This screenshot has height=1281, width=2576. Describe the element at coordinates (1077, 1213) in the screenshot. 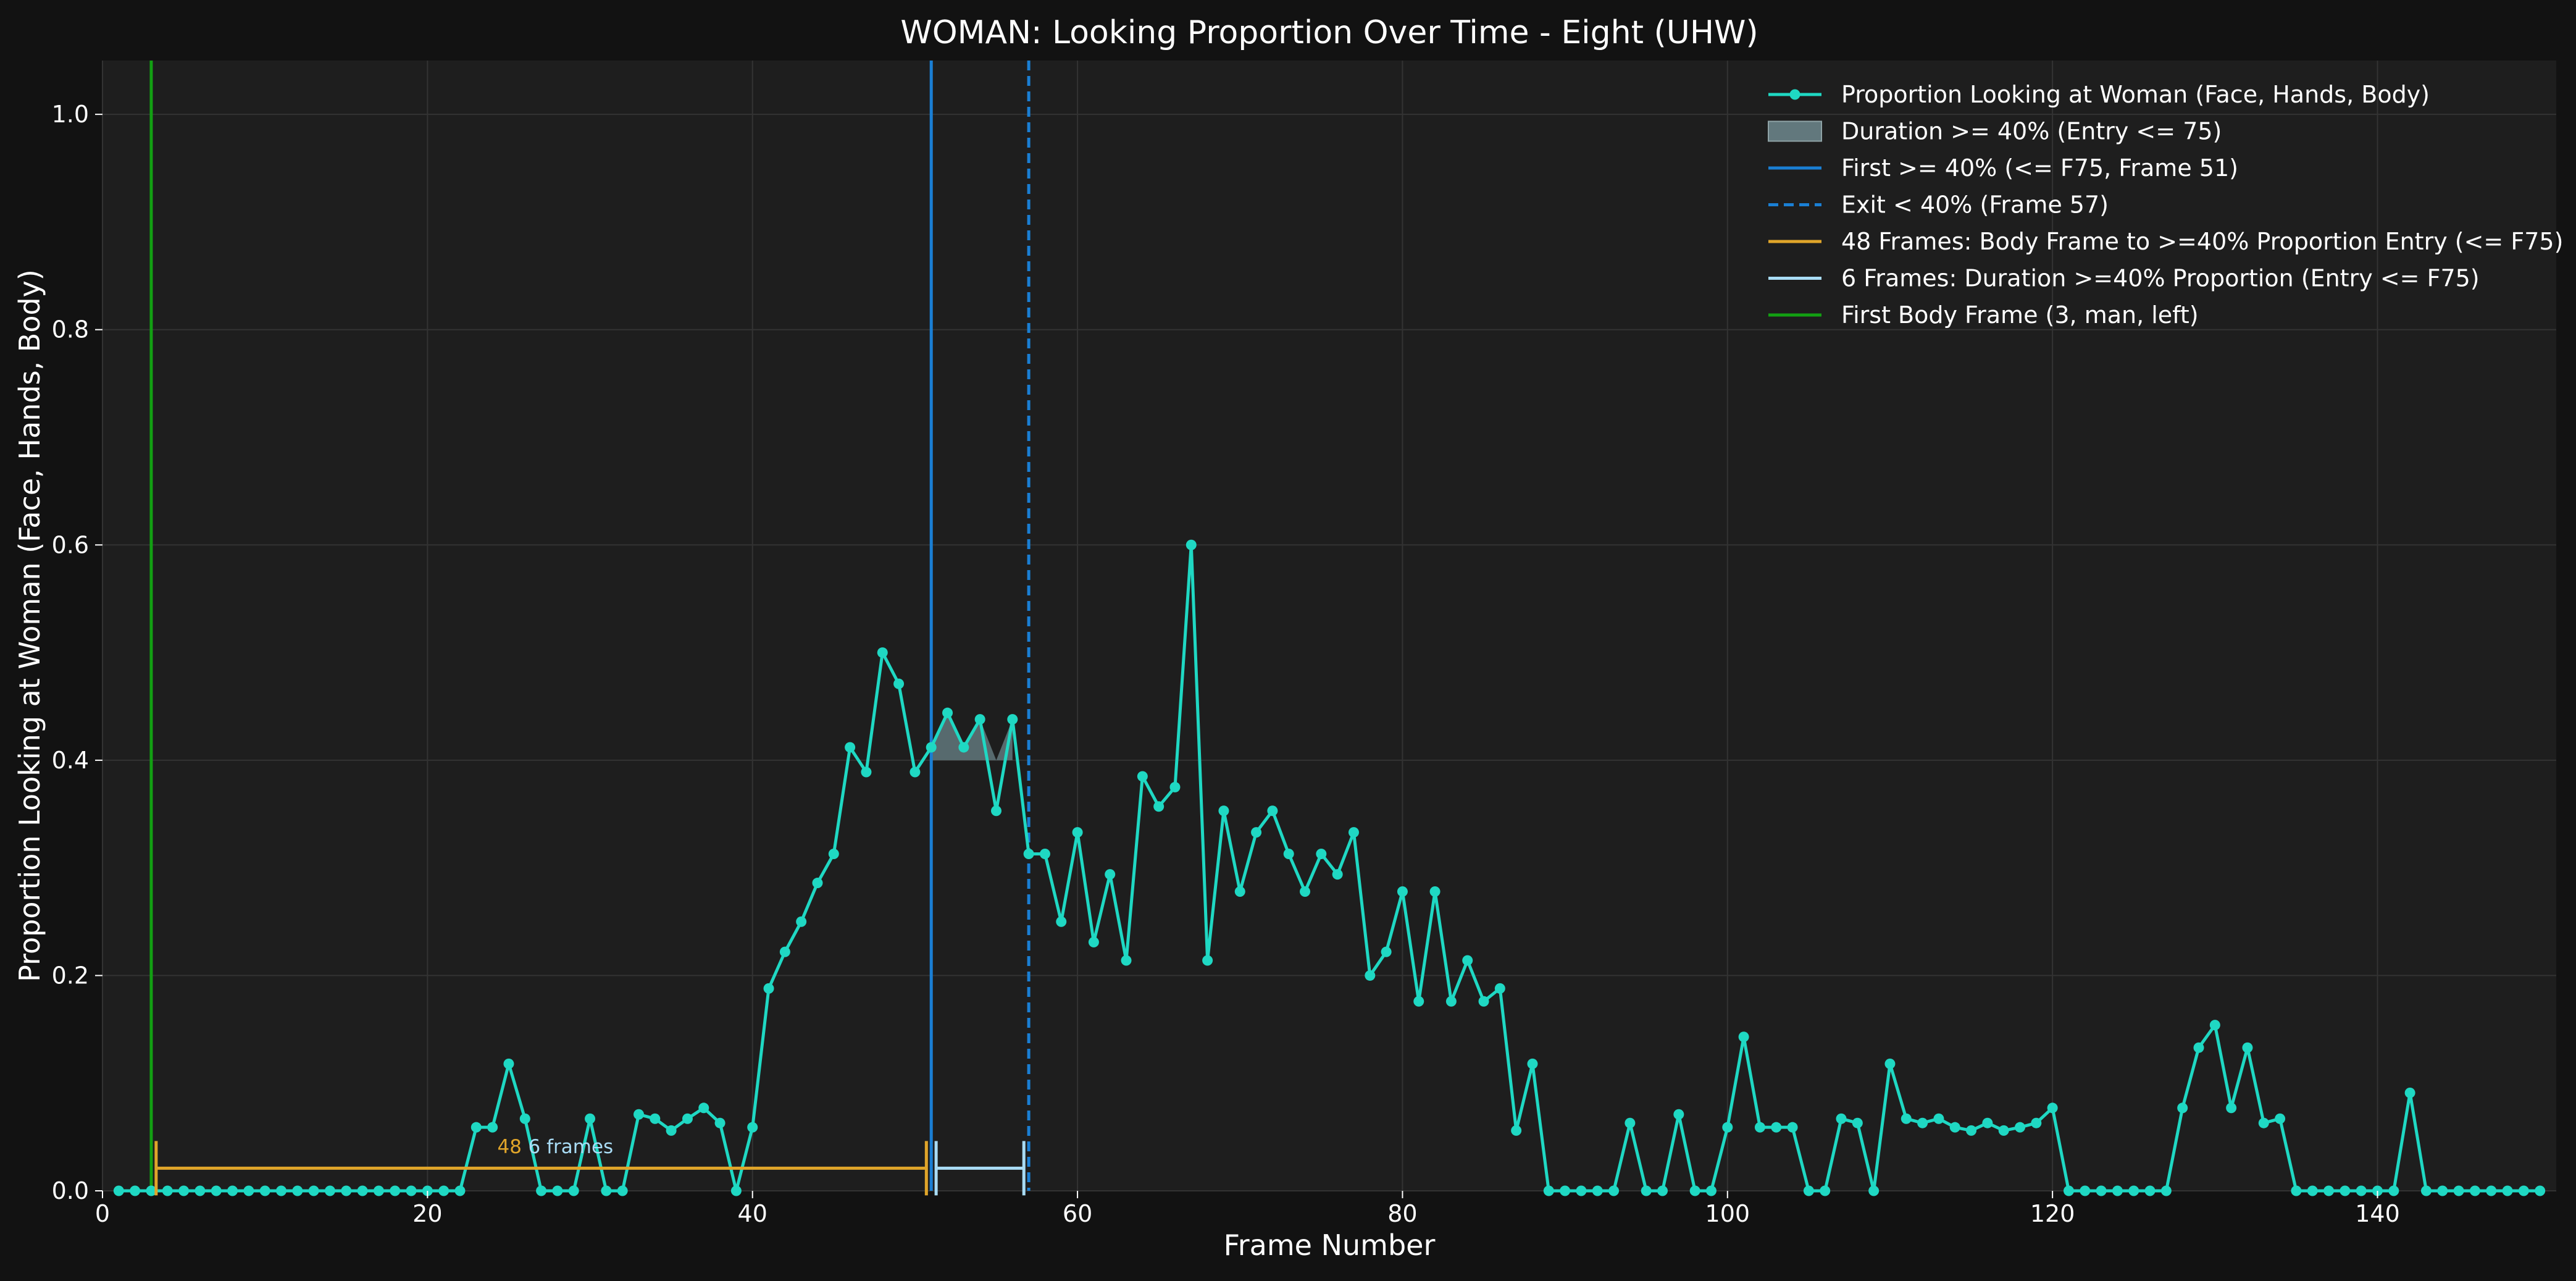

I see `x-tick-label: 60` at that location.